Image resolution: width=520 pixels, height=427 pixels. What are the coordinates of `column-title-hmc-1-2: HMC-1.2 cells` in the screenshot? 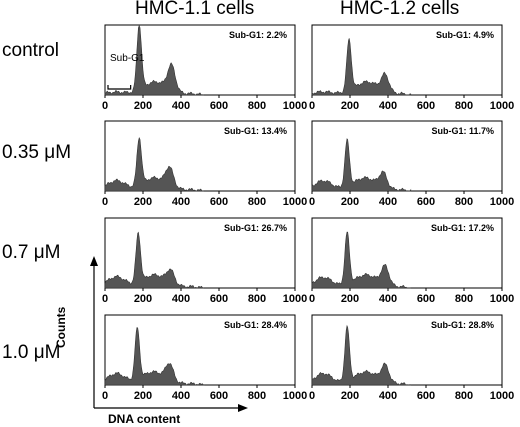 It's located at (400, 9).